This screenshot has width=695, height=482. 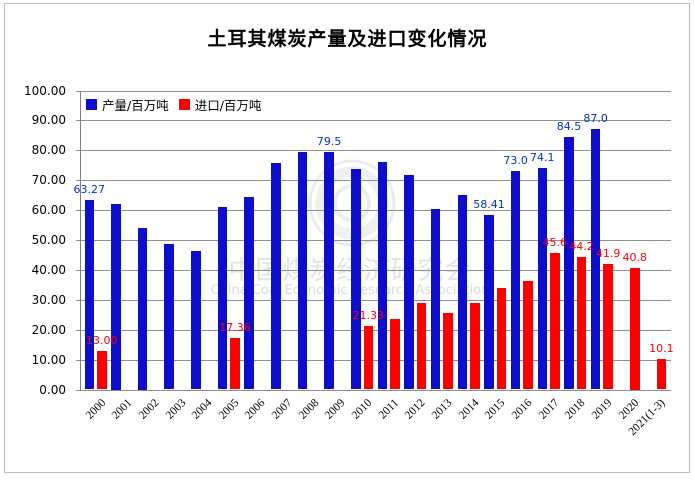 What do you see at coordinates (373, 121) in the screenshot?
I see `gridline-90.00` at bounding box center [373, 121].